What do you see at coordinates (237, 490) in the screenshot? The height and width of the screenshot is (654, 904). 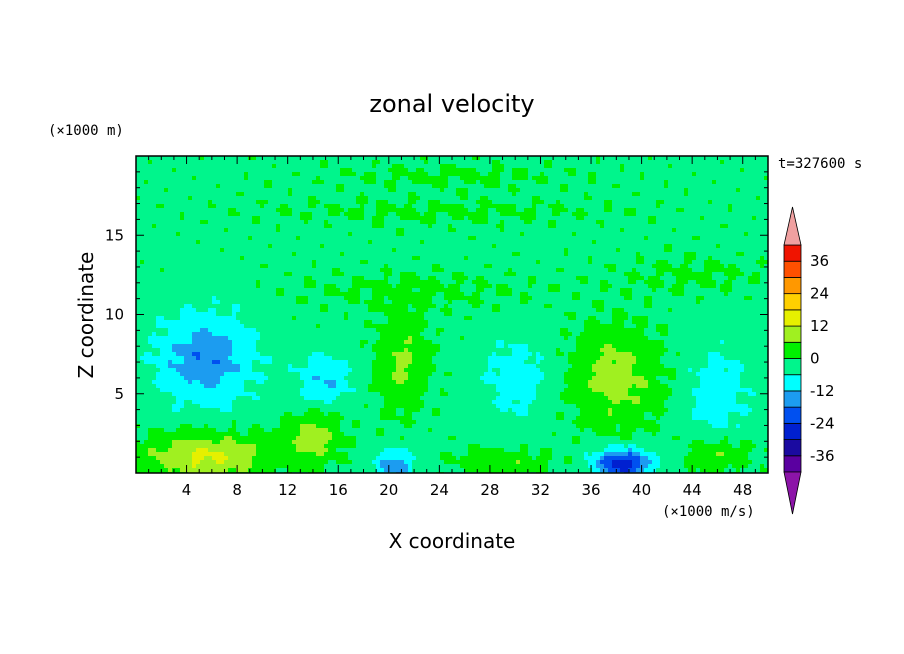 I see `x-tick-label: 8` at bounding box center [237, 490].